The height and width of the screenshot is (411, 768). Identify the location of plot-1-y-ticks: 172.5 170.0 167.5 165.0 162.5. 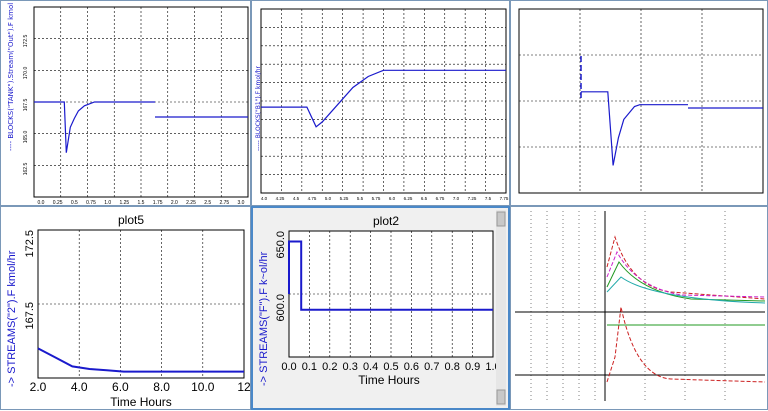
(26, 105).